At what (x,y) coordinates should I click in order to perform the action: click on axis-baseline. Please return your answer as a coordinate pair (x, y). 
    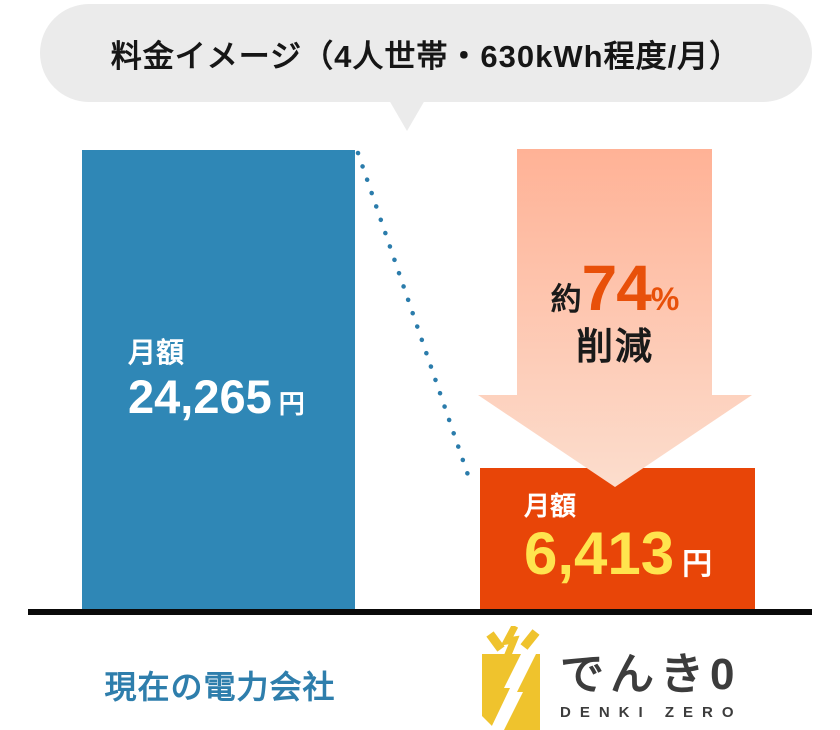
    Looking at the image, I should click on (420, 612).